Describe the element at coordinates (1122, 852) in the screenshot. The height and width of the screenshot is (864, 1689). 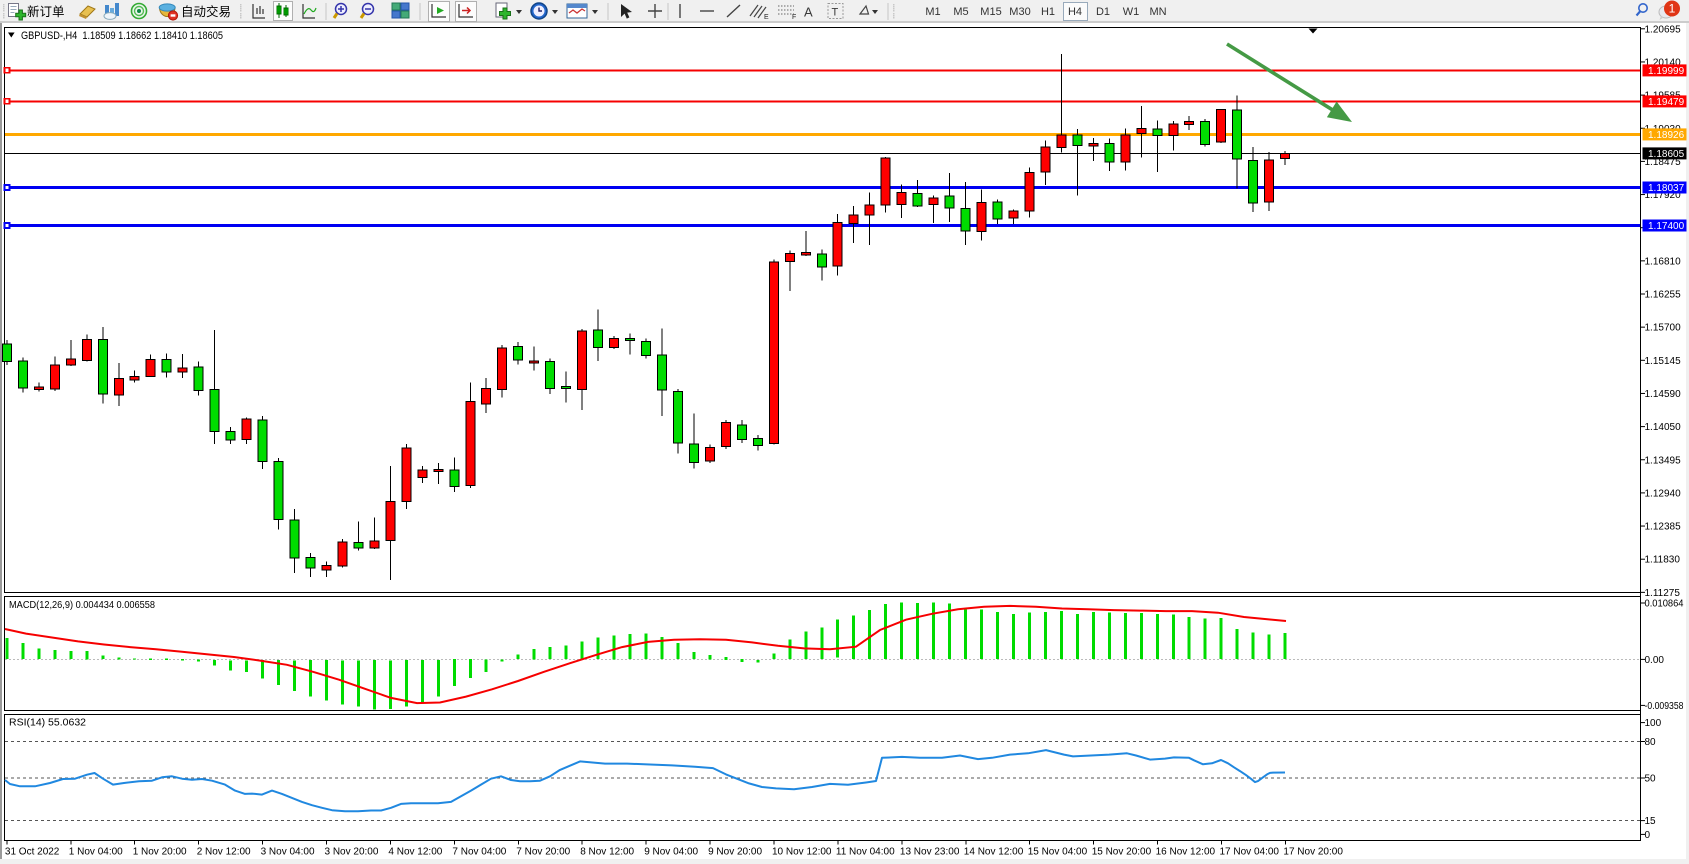
I see `svg-text: 15 Nov 20:00` at that location.